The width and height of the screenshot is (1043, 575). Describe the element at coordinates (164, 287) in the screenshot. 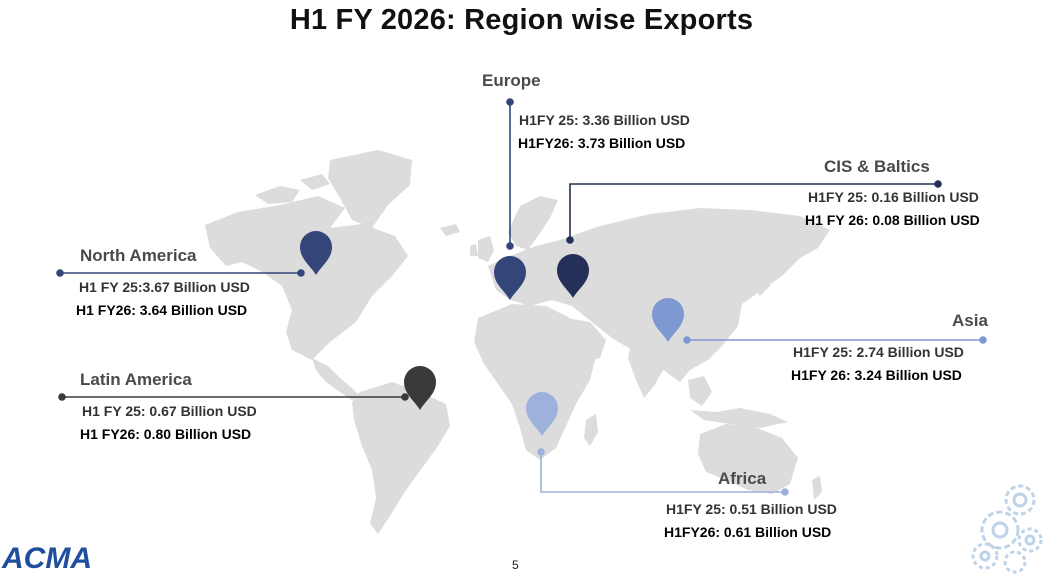

I see `north-america-prev-value: H1 FY 25:3.67 Billion USD` at that location.